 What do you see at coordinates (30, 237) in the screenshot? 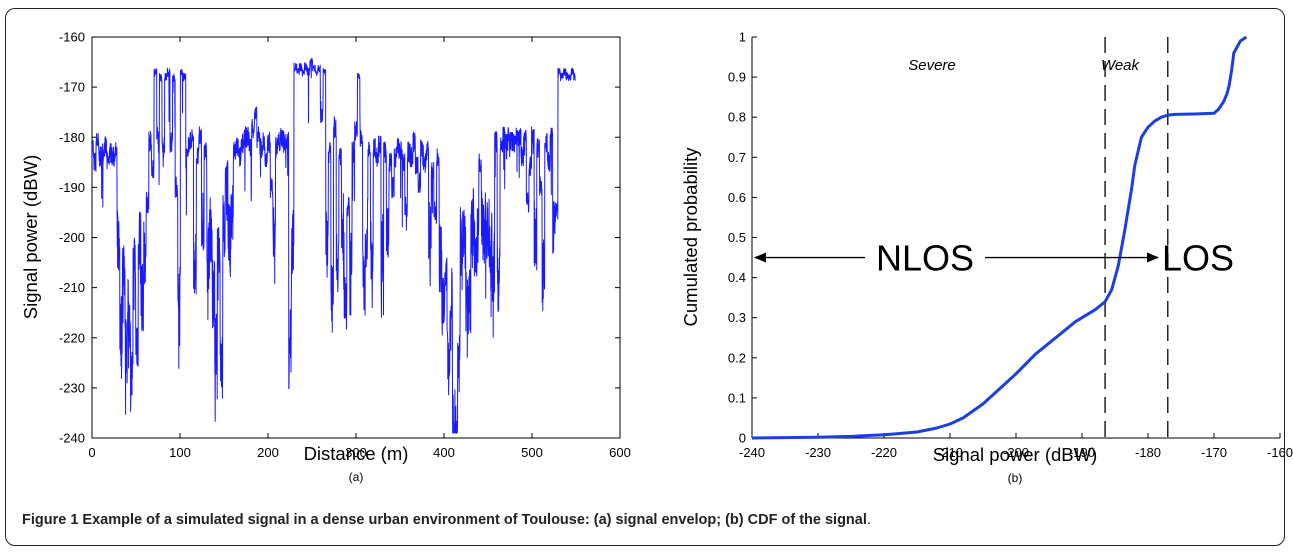
I see `y-axis-label-a: Signal power (dBW)` at bounding box center [30, 237].